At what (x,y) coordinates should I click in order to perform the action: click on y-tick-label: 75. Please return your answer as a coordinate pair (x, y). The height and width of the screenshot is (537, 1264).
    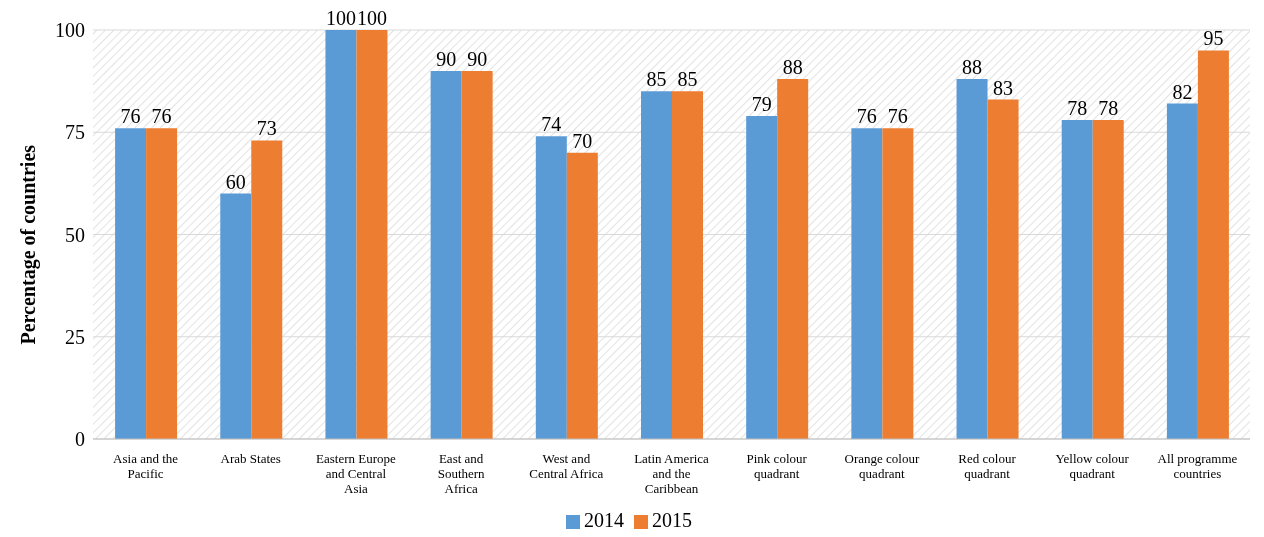
    Looking at the image, I should click on (75, 132).